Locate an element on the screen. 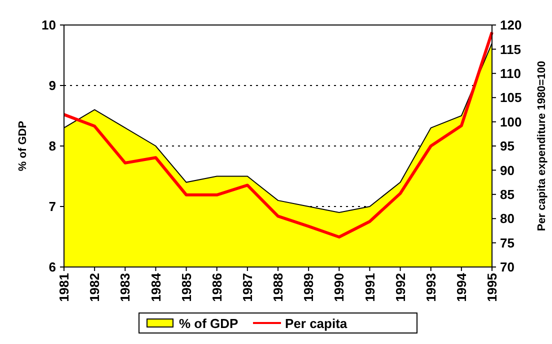 This screenshot has height=344, width=552. y-tick-label: 8 is located at coordinates (52, 146).